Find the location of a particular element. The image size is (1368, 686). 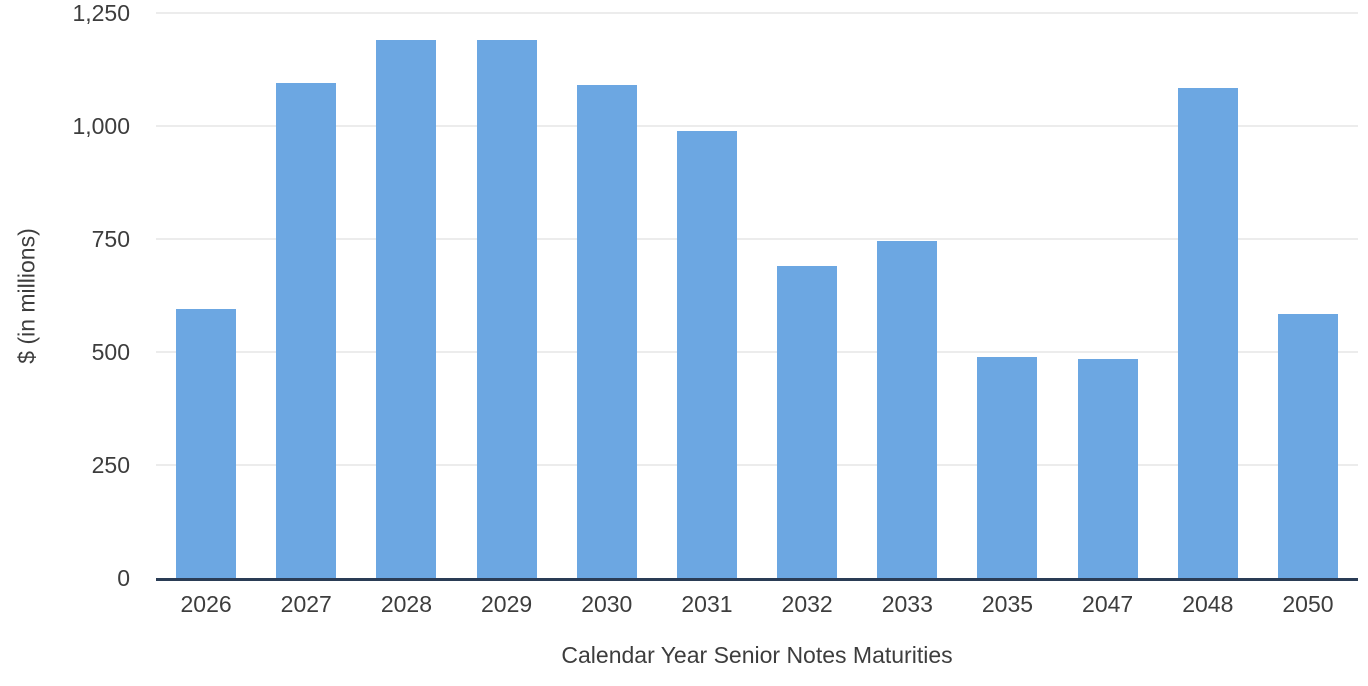

bar-2050 is located at coordinates (1307, 445).